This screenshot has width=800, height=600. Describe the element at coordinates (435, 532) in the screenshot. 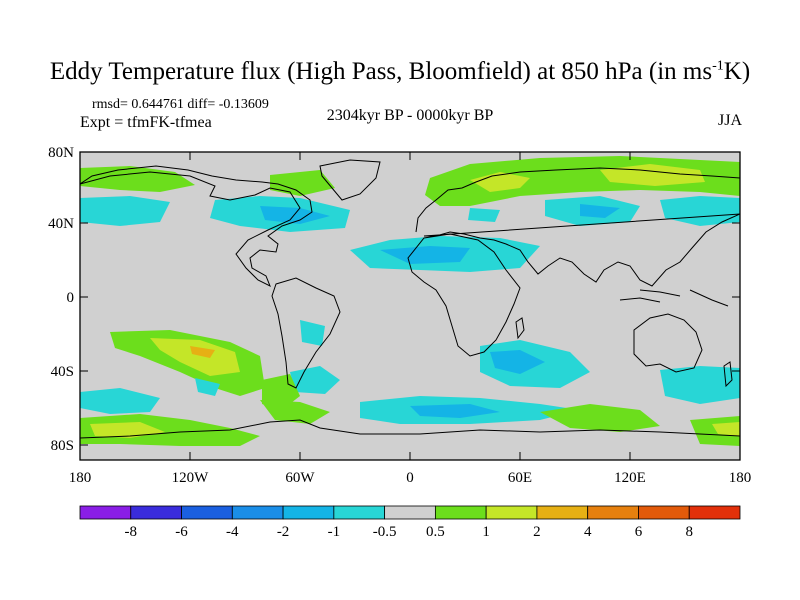

I see `colorbar-label: 0.5` at that location.